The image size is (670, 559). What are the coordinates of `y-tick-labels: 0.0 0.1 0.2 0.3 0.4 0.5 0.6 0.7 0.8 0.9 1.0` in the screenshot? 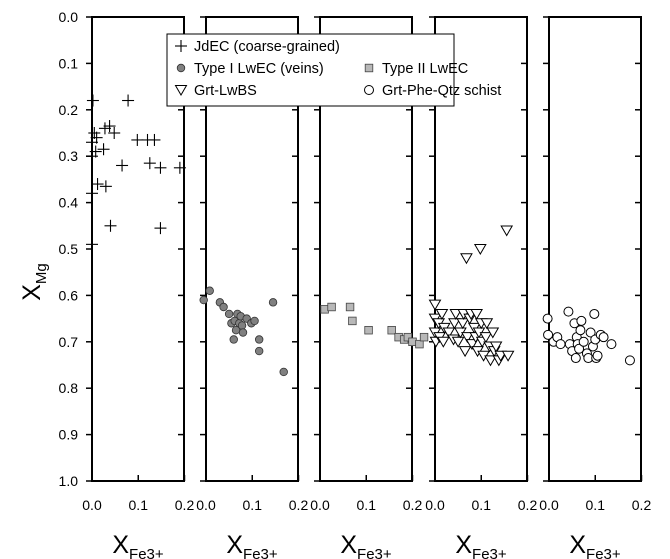 It's located at (69, 249).